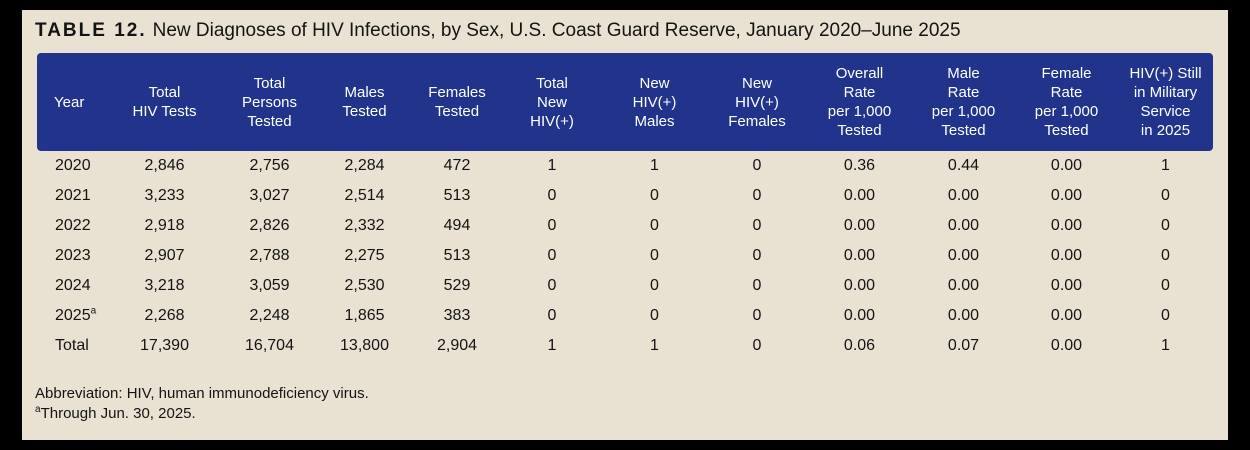 This screenshot has height=450, width=1250. I want to click on table-cell: 2,756, so click(269, 165).